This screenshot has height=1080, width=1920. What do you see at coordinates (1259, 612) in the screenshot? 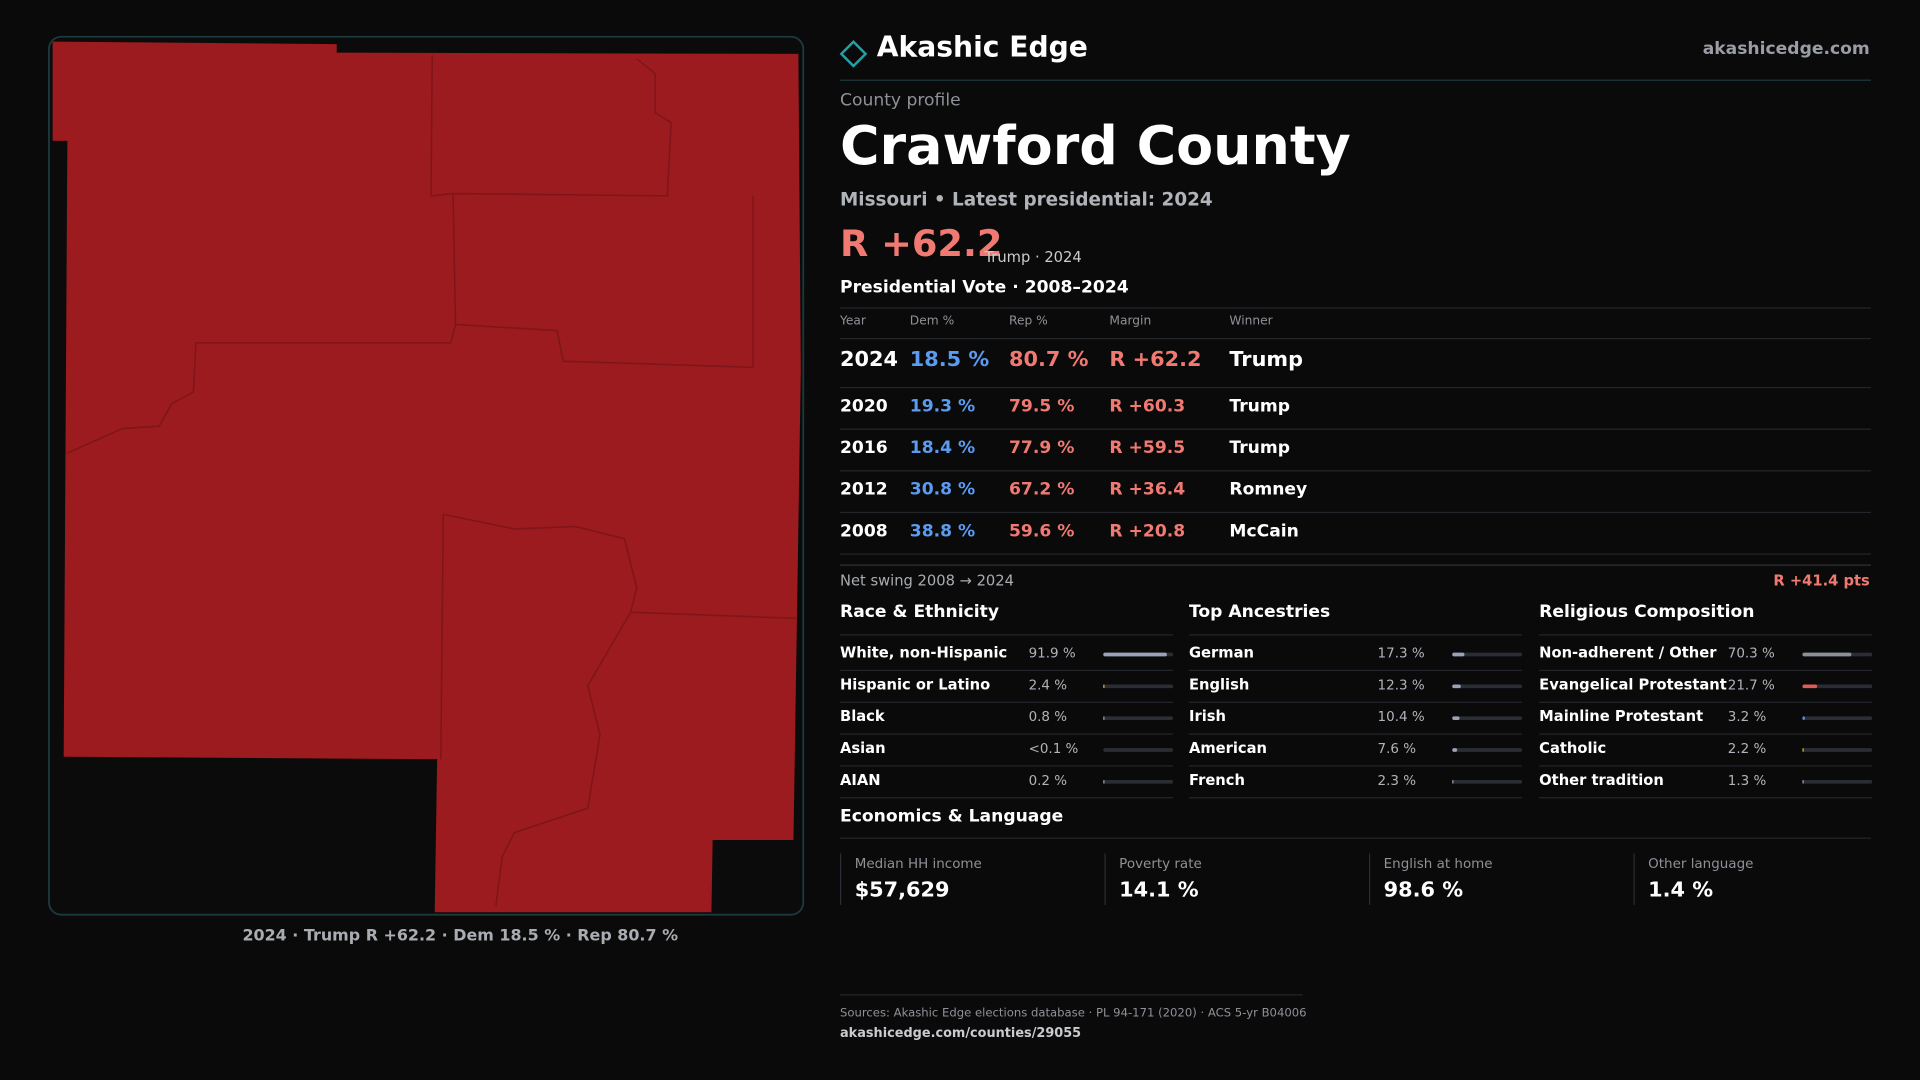
I see `panel-title: Top Ancestries` at bounding box center [1259, 612].